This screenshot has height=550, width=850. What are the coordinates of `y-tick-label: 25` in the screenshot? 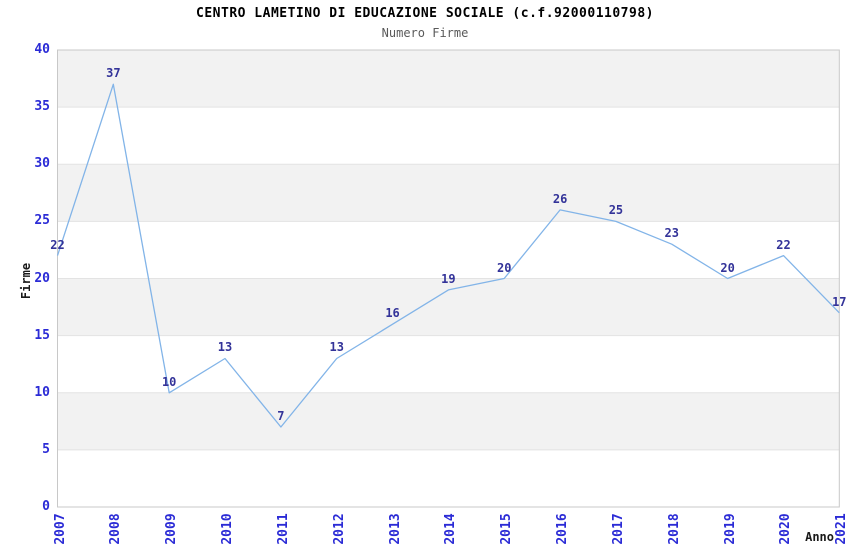 It's located at (42, 221).